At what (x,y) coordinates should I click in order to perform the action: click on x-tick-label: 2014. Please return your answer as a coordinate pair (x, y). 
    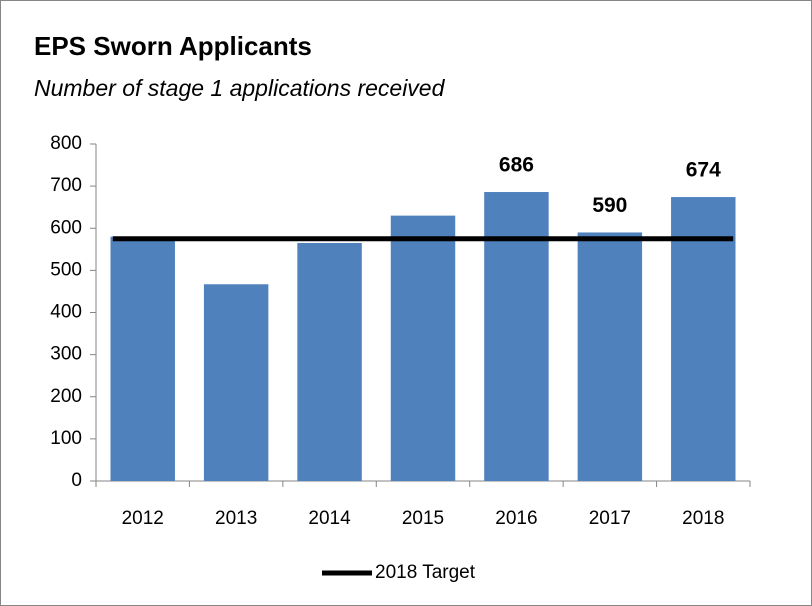
    Looking at the image, I should click on (329, 518).